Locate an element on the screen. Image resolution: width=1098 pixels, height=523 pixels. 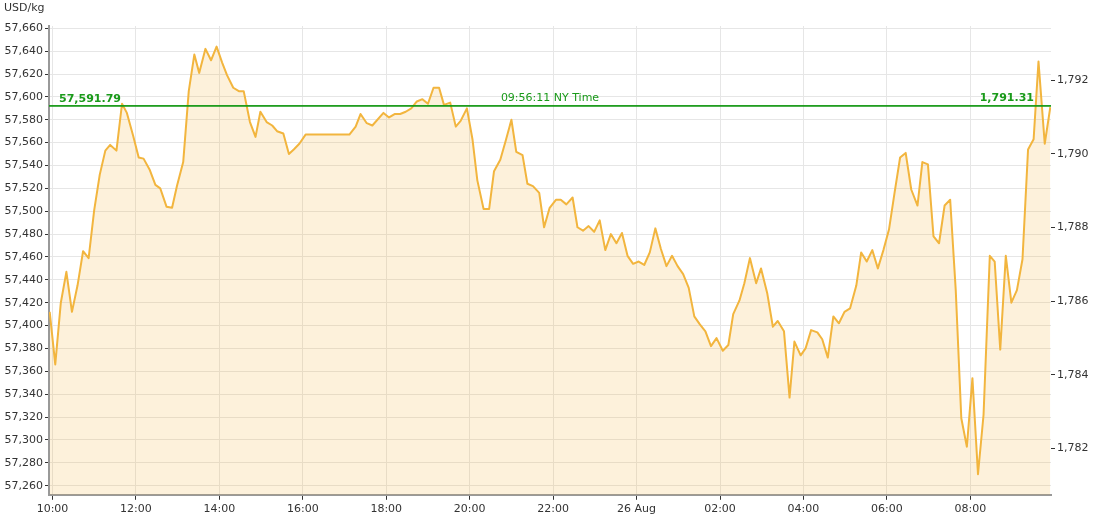
x-tick-label: 22:00 is located at coordinates (553, 509).